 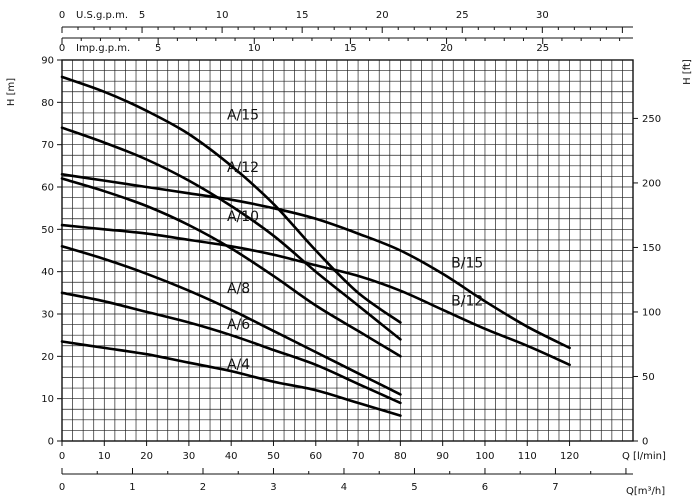 I want to click on curve-label-b-12: B/12, so click(x=467, y=302).